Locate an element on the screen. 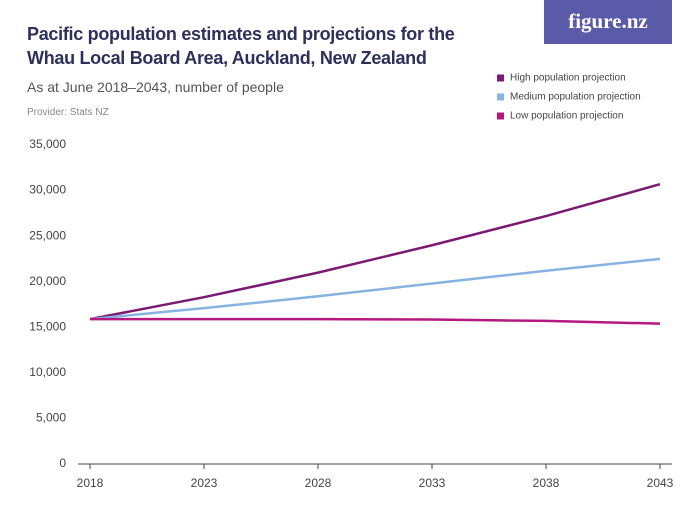 The height and width of the screenshot is (525, 700). y-tick-label: 5,000 is located at coordinates (51, 418).